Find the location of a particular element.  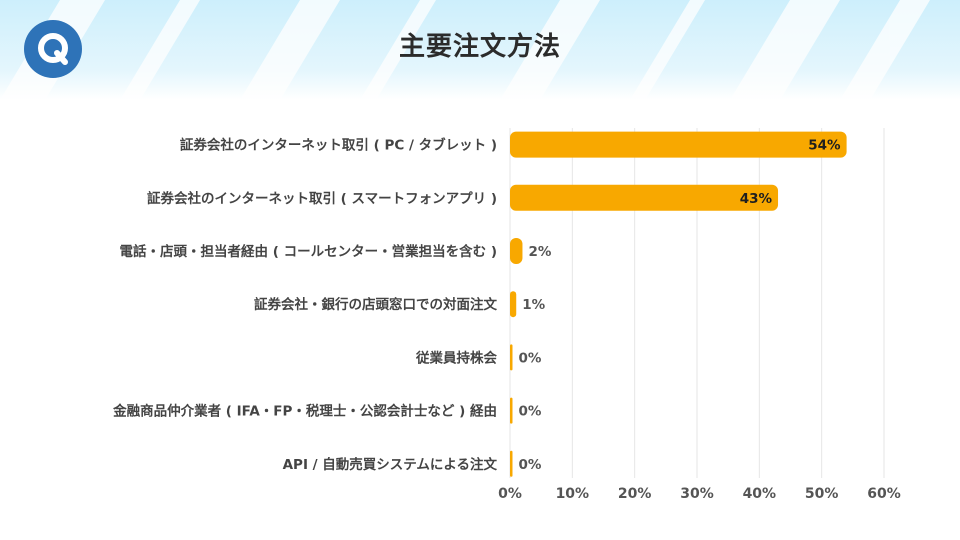

value-label: 2% is located at coordinates (539, 252).